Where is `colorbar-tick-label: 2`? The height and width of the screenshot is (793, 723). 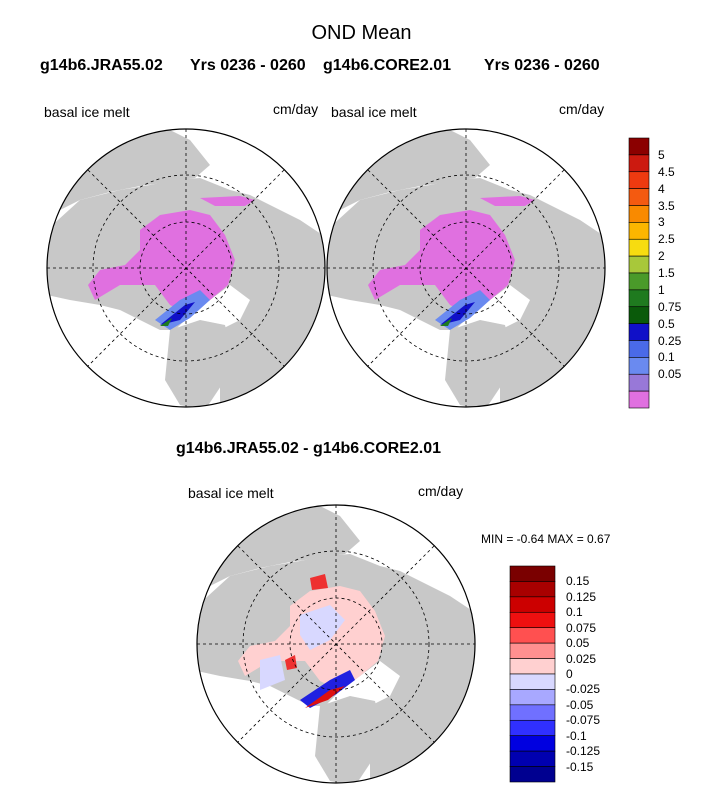
colorbar-tick-label: 2 is located at coordinates (661, 256).